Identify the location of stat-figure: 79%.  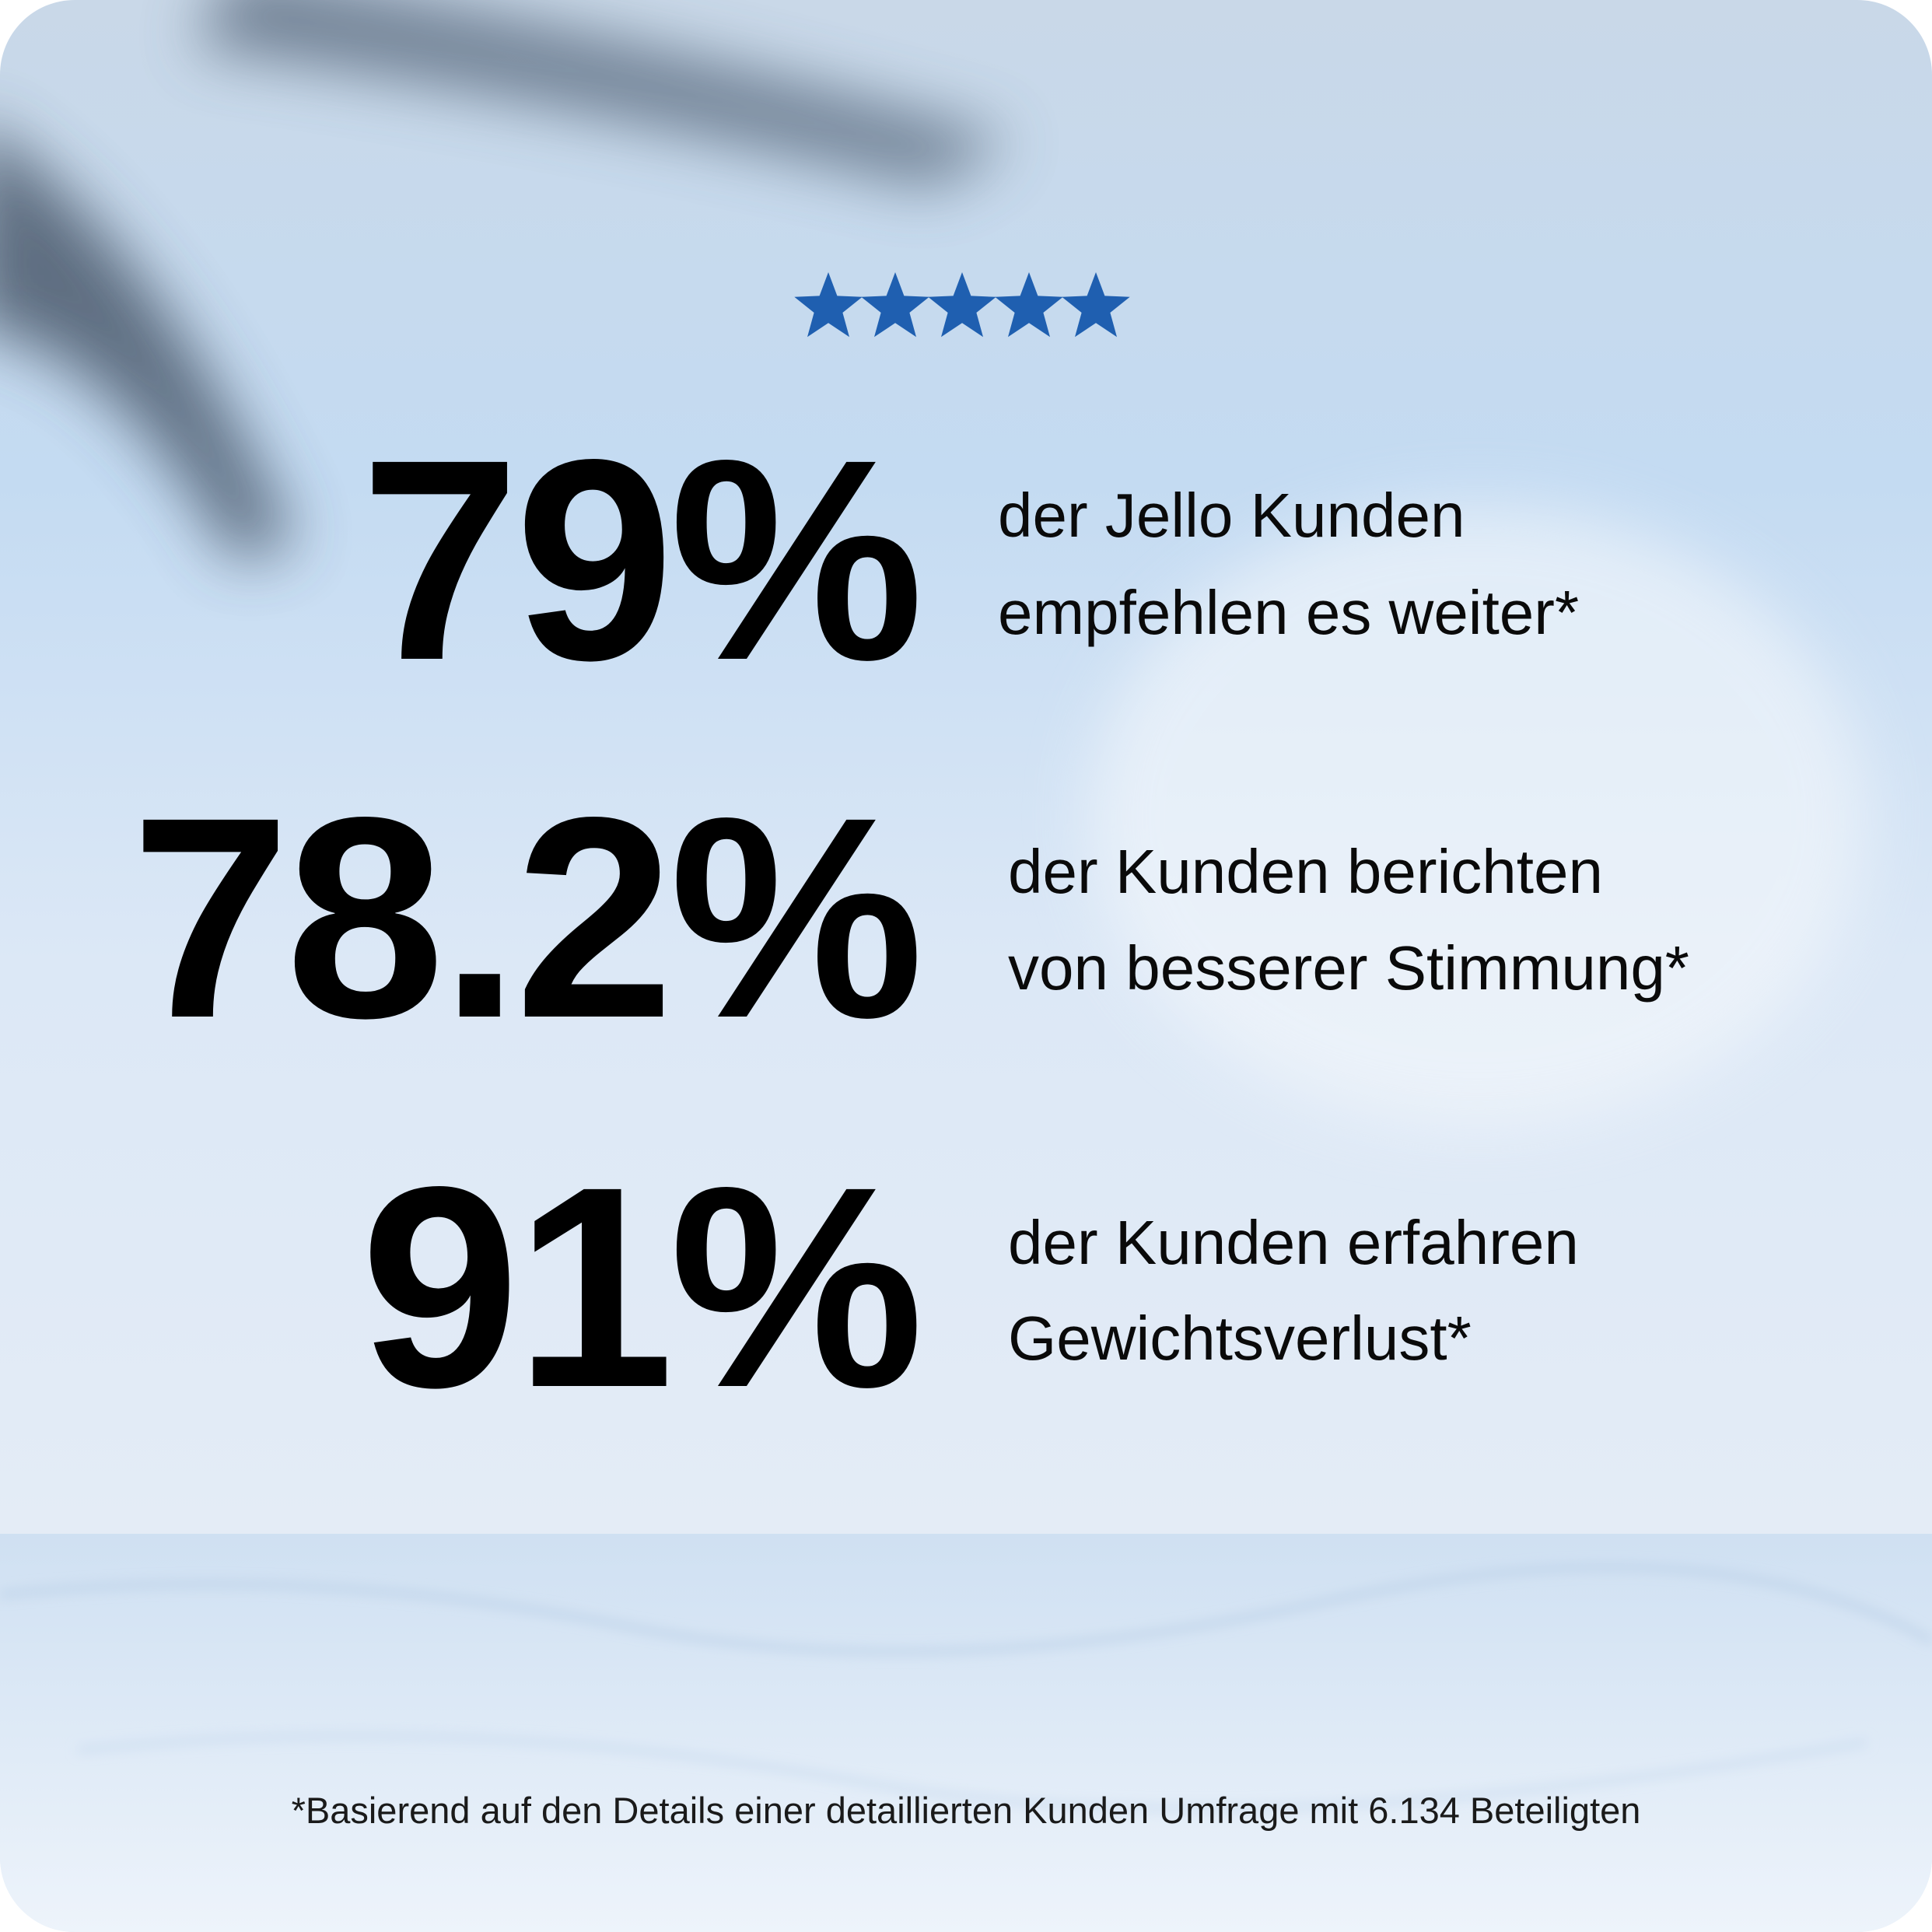
(640, 559).